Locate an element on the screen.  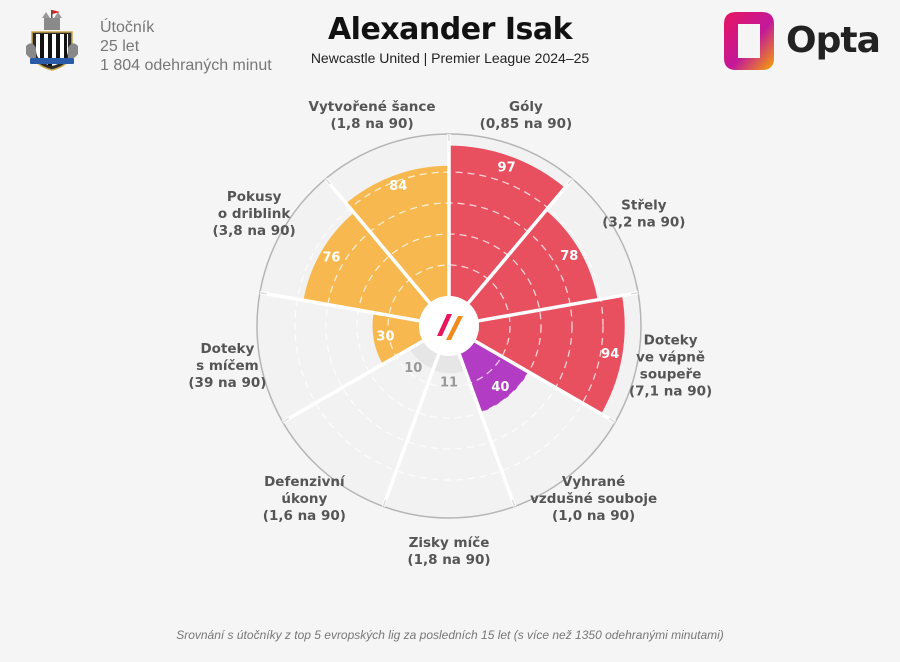
category-label-line: Zisky míče is located at coordinates (449, 543).